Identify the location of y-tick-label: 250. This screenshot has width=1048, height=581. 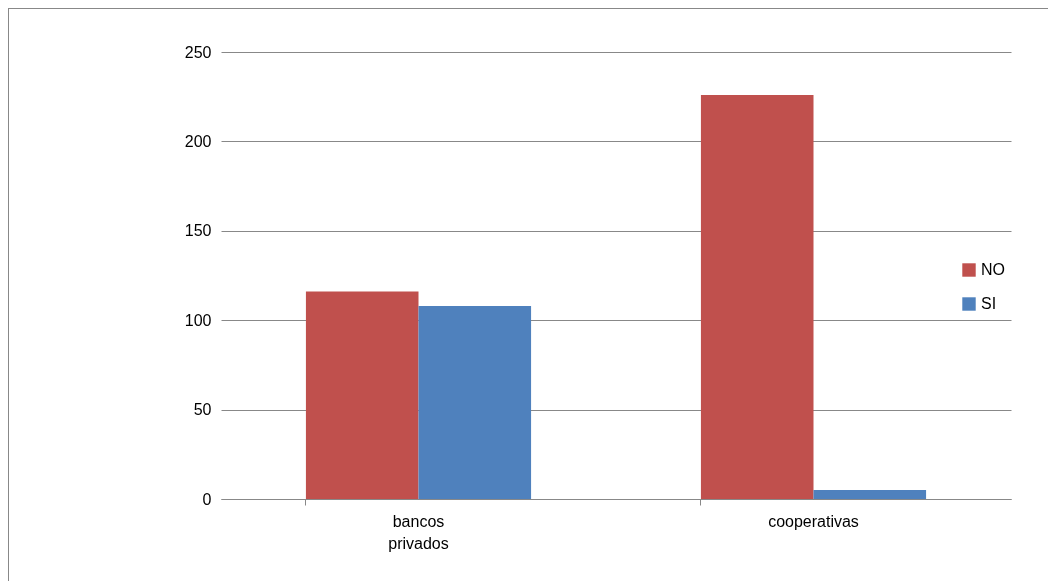
(198, 52).